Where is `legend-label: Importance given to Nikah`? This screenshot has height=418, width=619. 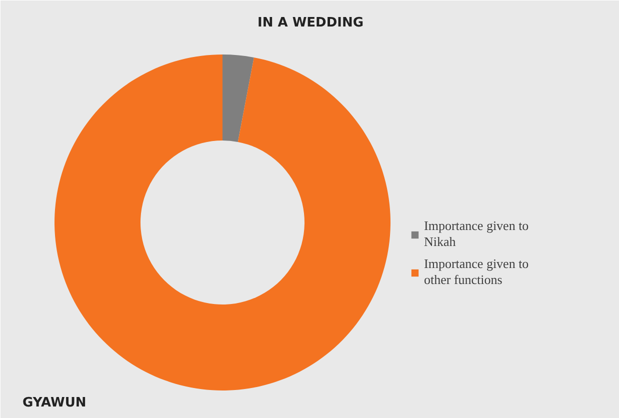
legend-label: Importance given to Nikah is located at coordinates (476, 234).